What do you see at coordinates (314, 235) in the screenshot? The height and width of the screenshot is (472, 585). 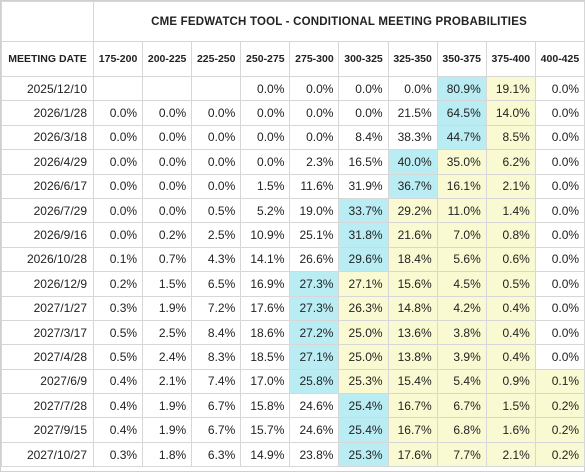 I see `probability-cell: 25.1%` at bounding box center [314, 235].